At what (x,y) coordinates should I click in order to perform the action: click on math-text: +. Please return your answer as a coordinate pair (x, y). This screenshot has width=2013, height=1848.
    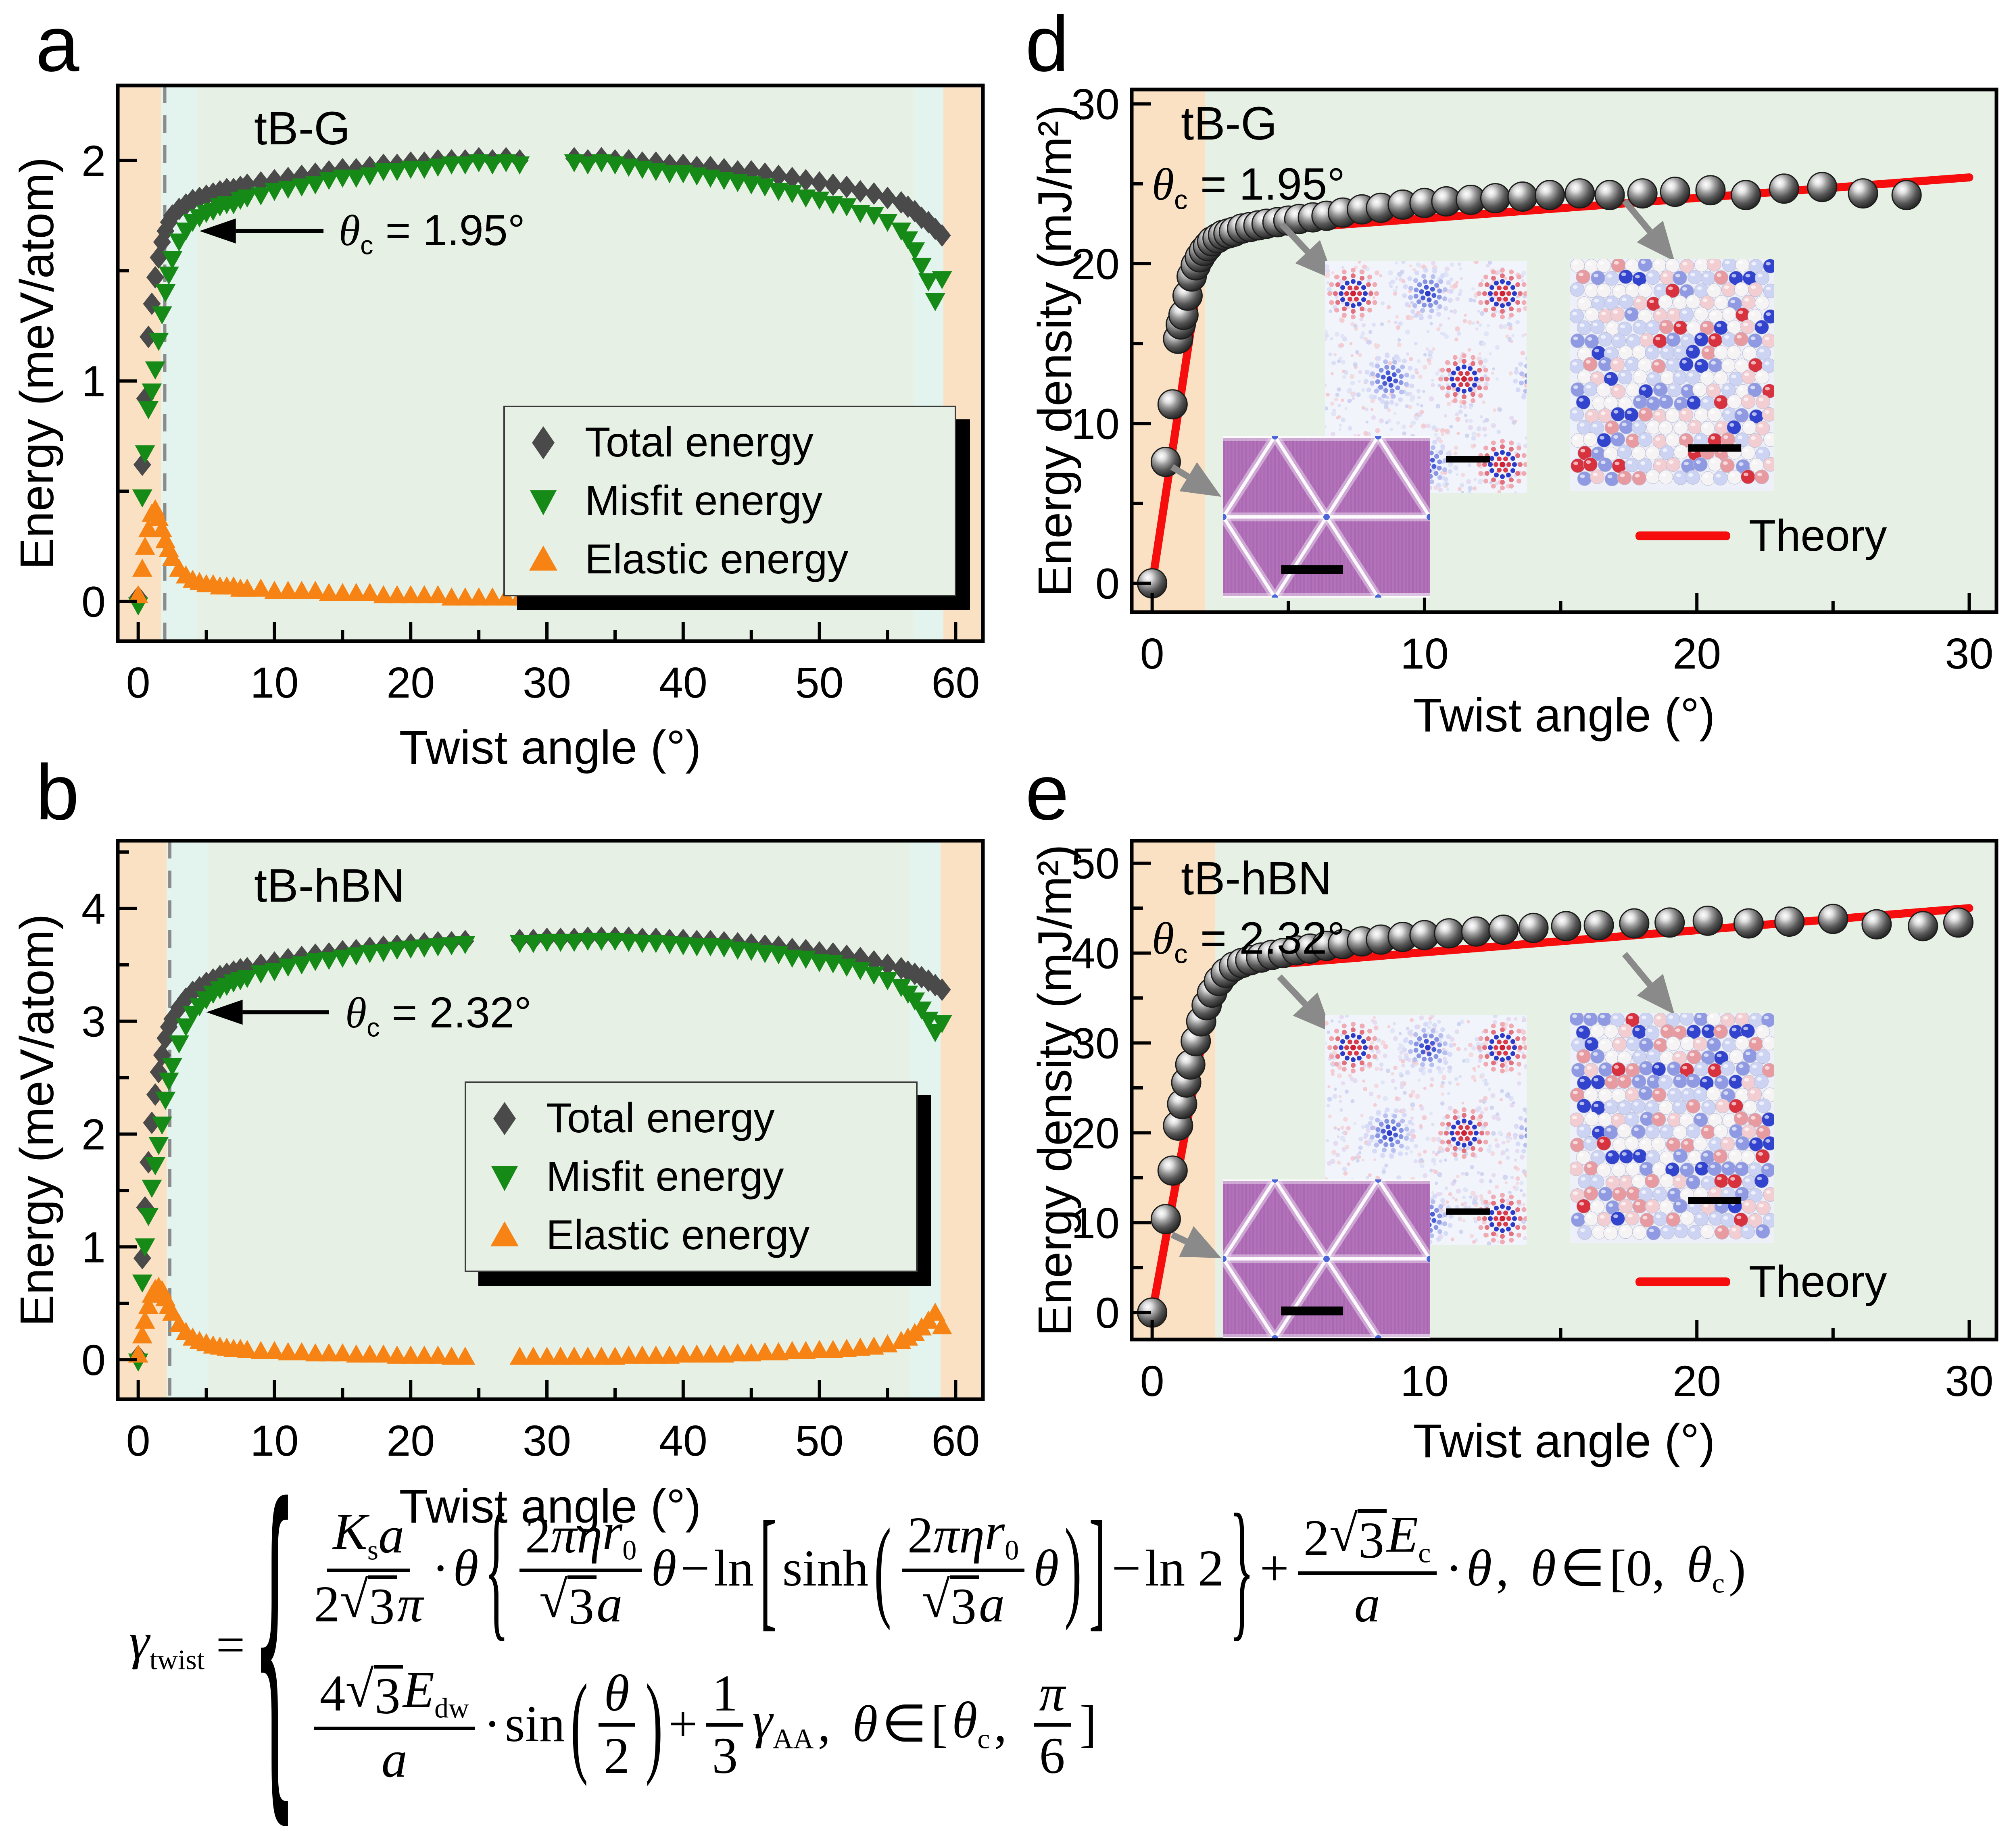
    Looking at the image, I should click on (683, 1723).